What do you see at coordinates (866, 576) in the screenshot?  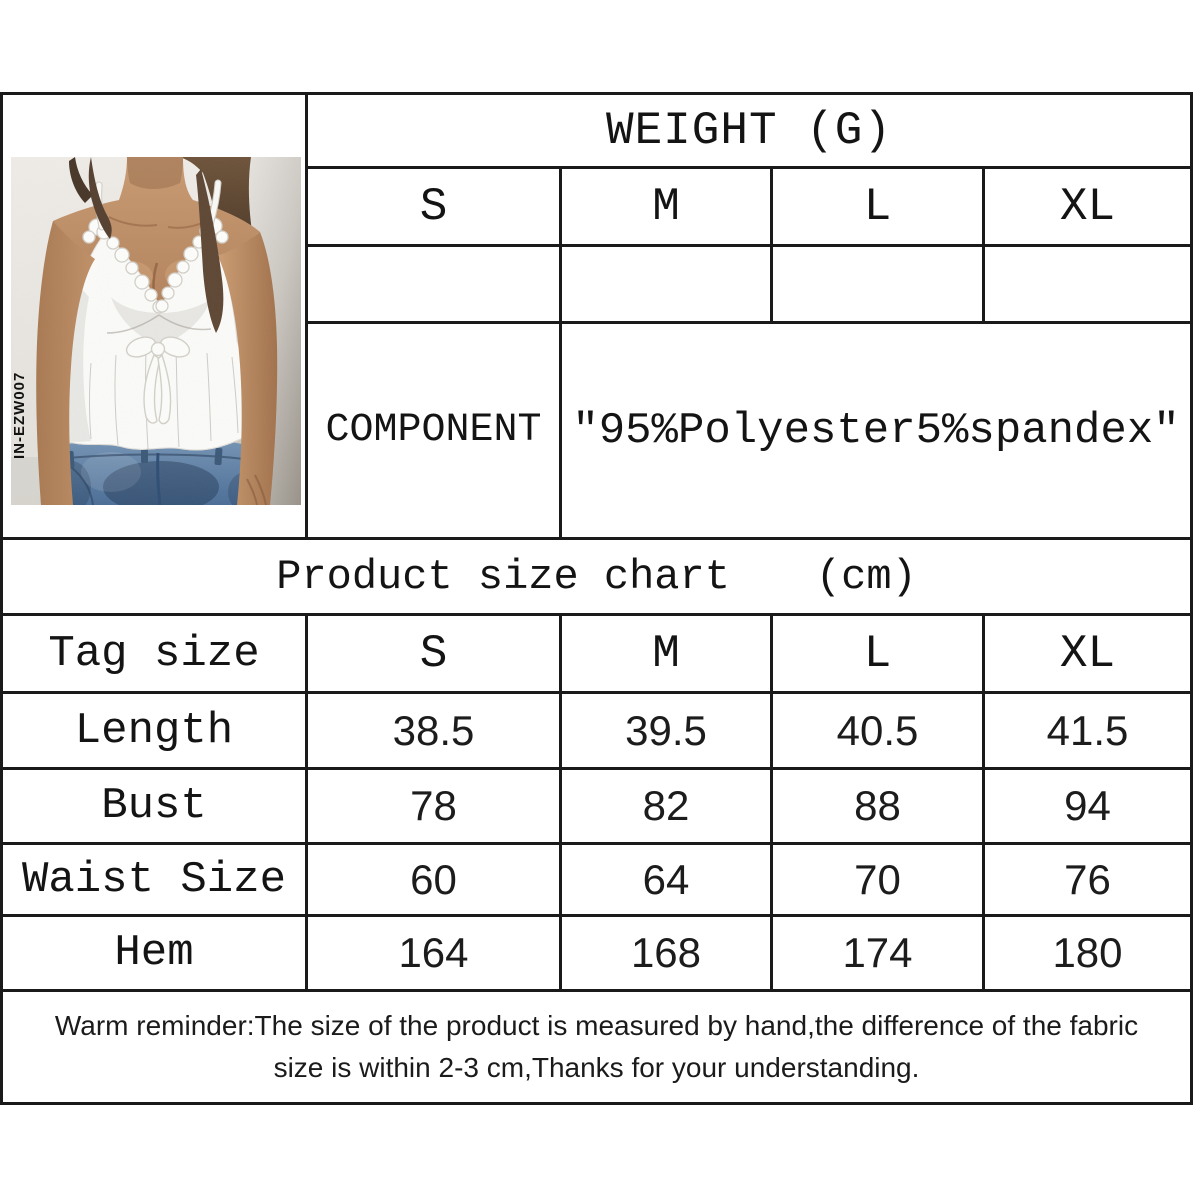 I see `size-chart-unit: (cm)` at bounding box center [866, 576].